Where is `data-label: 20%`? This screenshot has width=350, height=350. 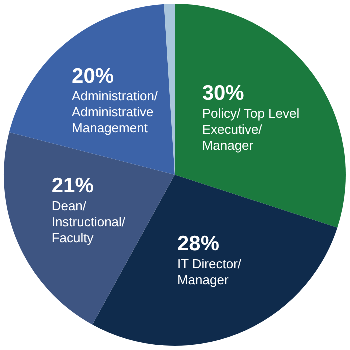
data-label: 20% is located at coordinates (93, 76).